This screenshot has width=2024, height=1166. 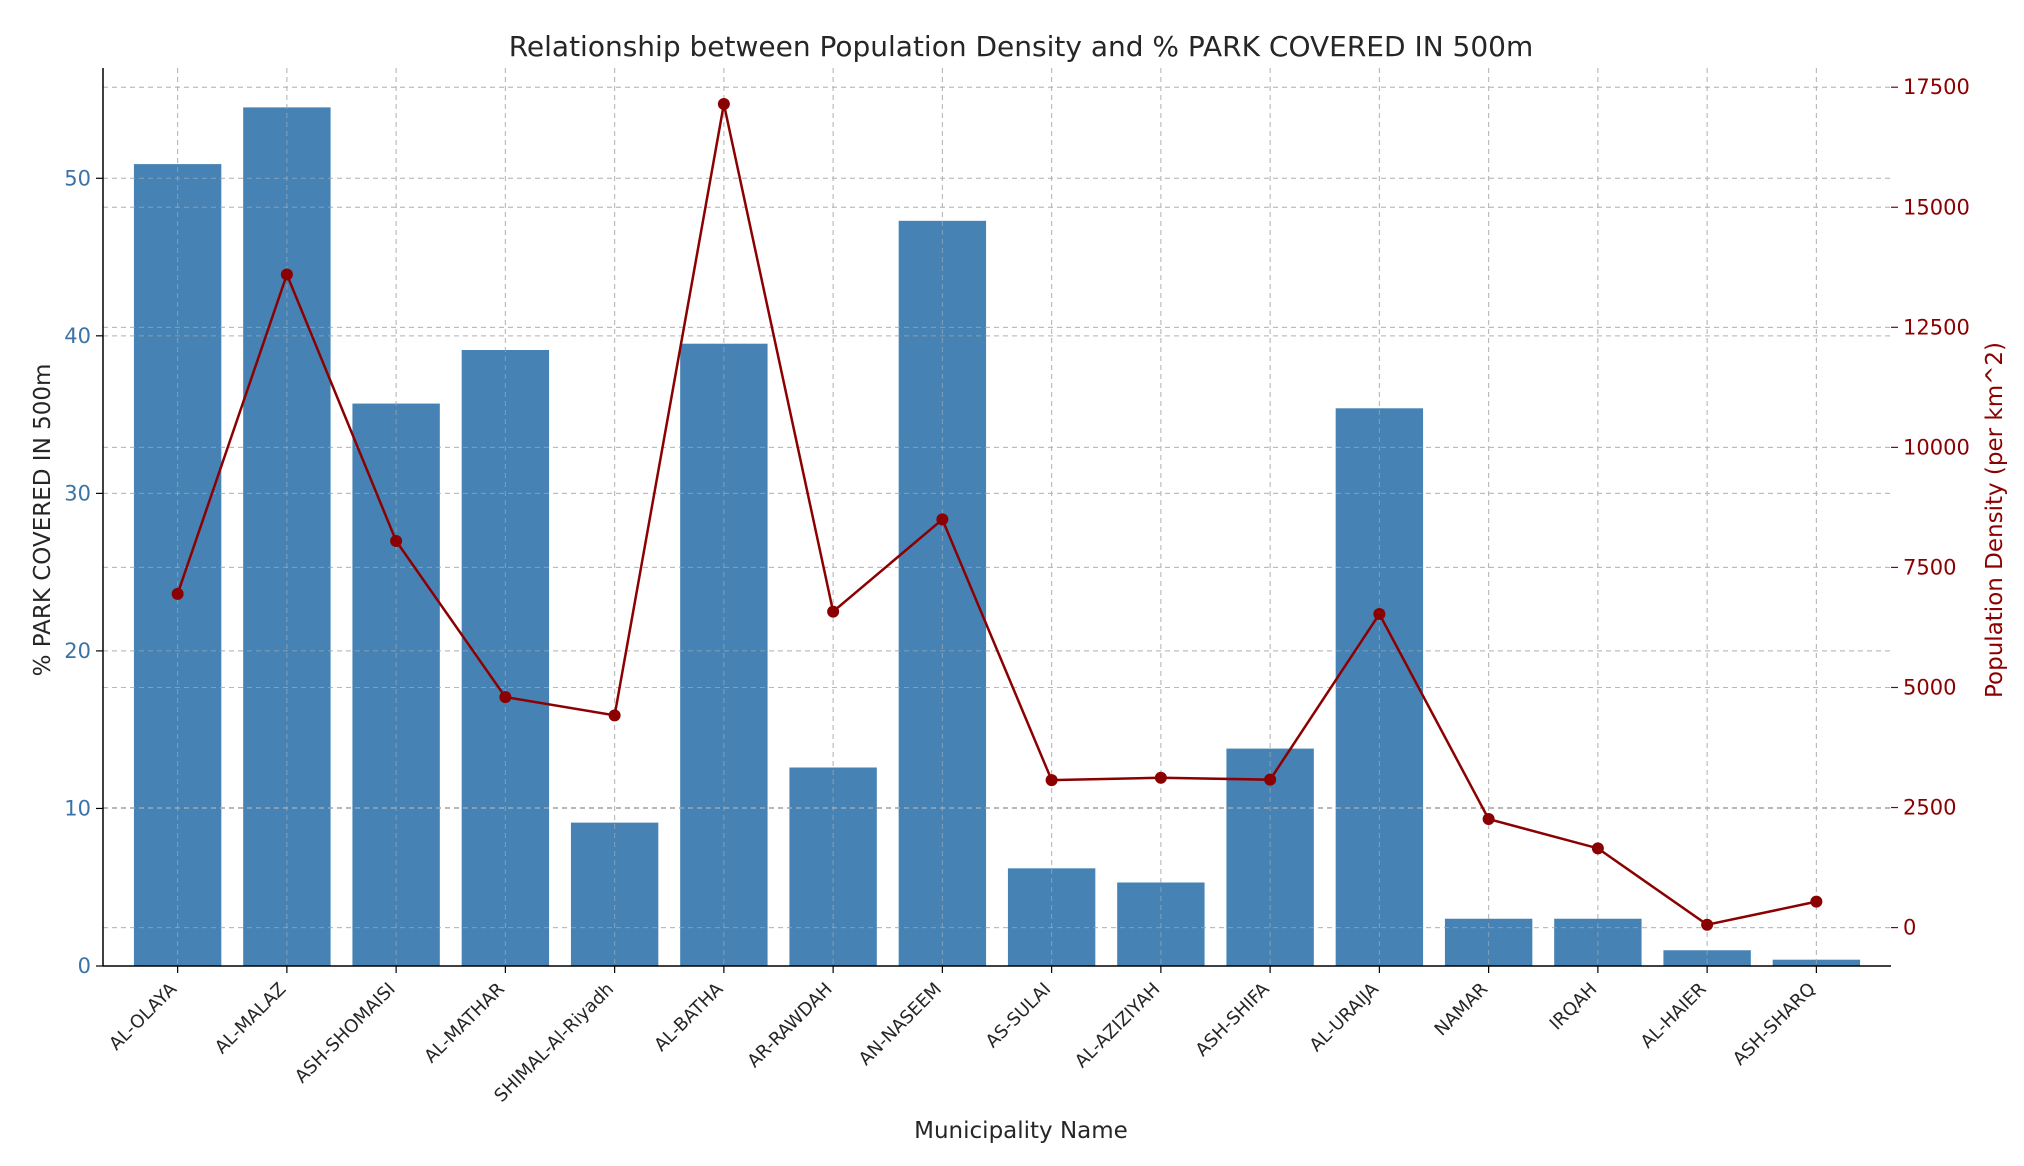 I want to click on right-tick-label-0: 0, so click(x=1909, y=928).